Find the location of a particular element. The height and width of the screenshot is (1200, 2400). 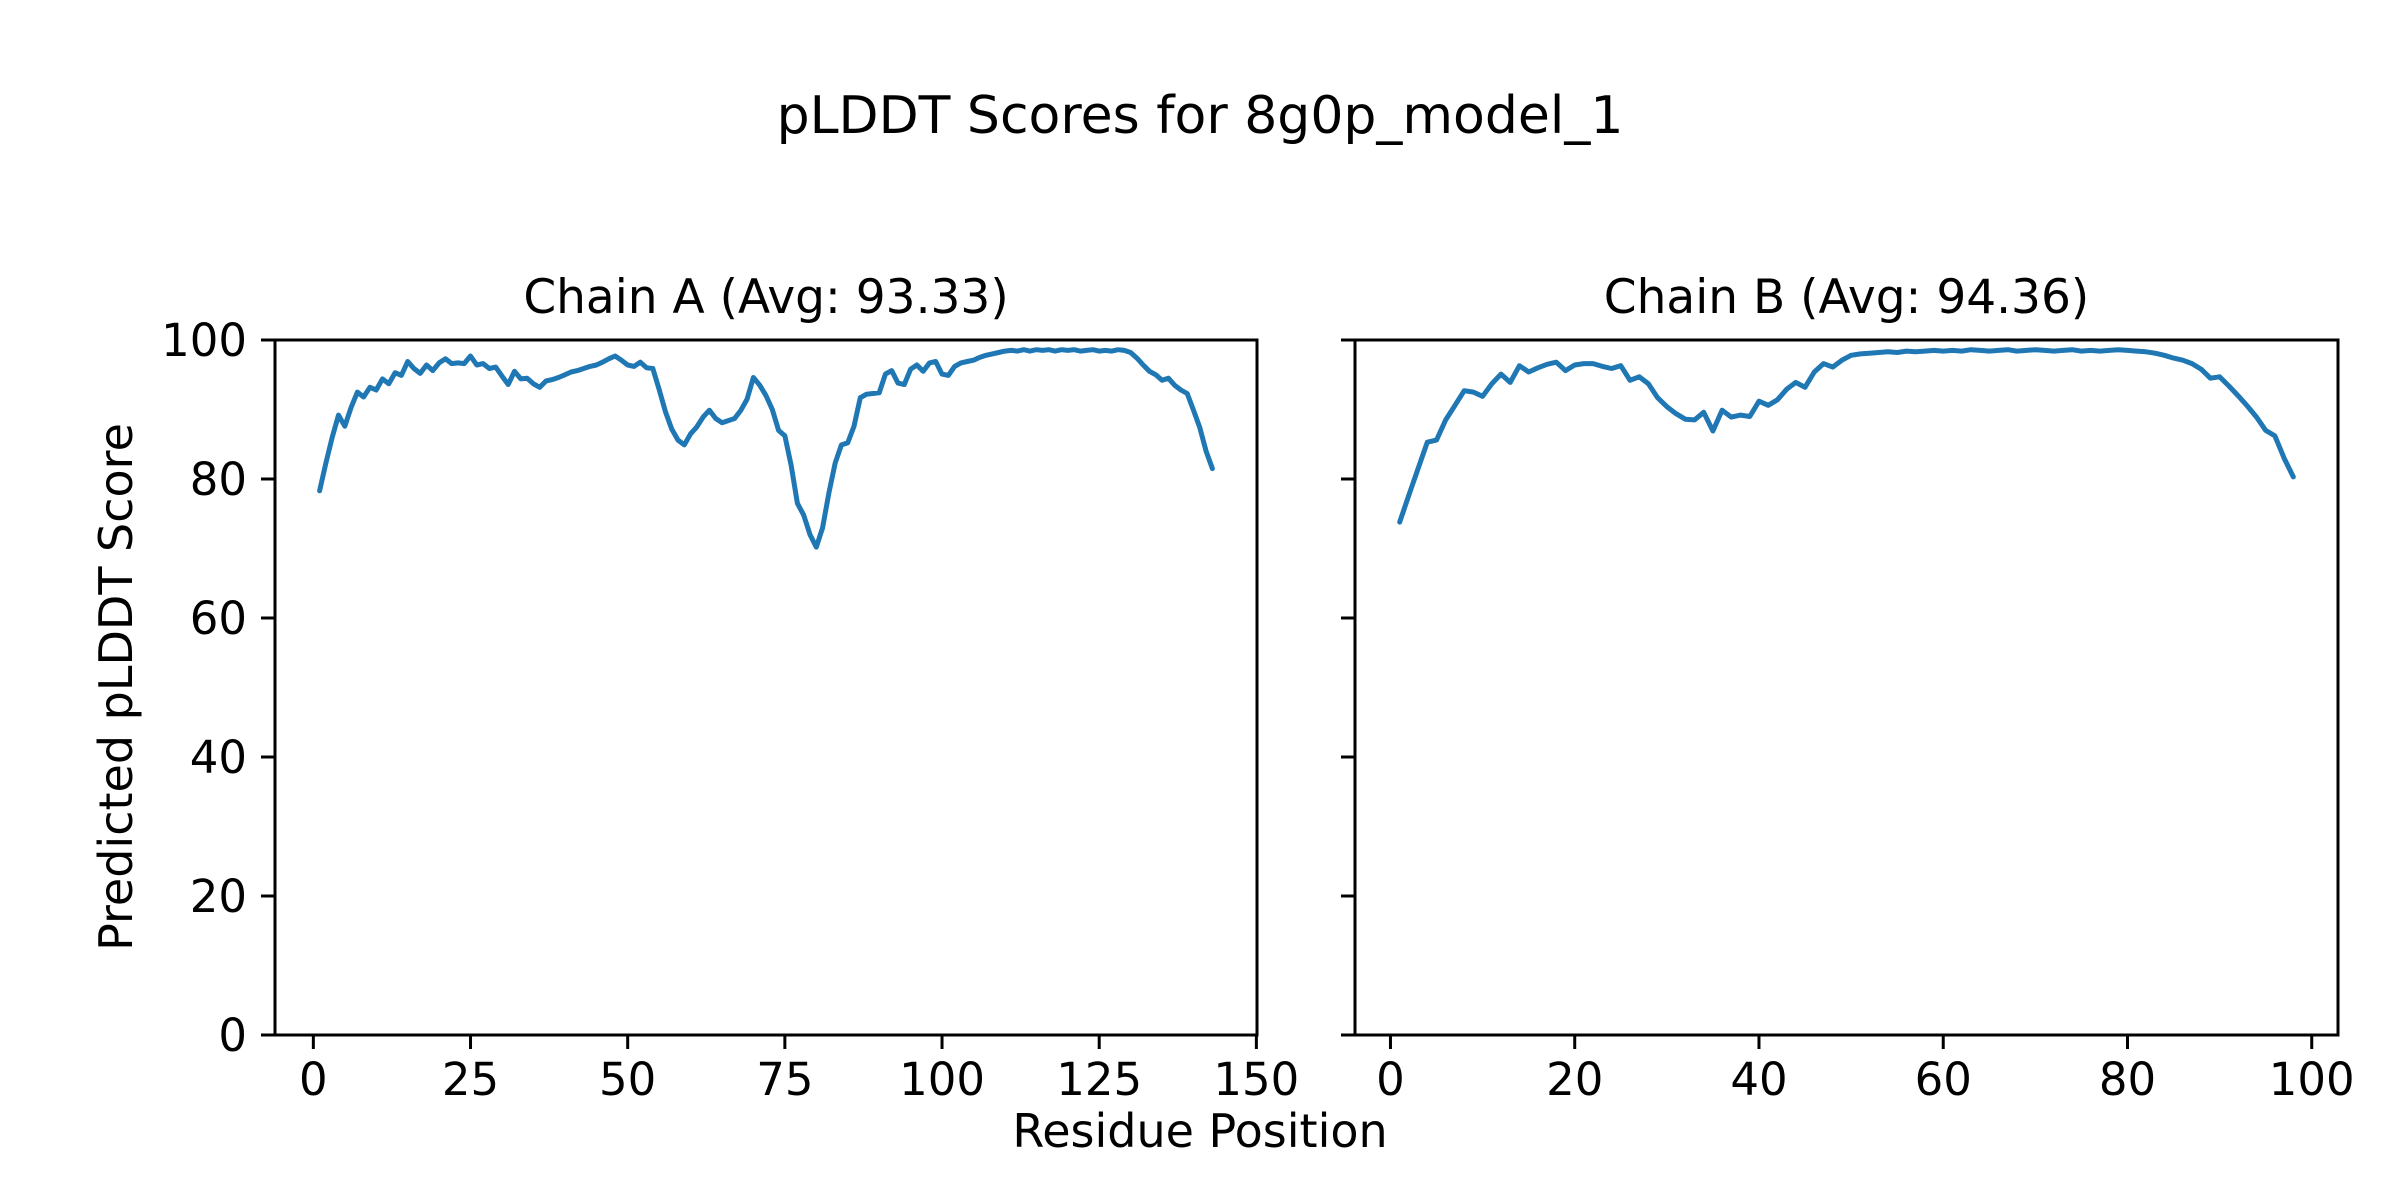

x-tick-label: 20 is located at coordinates (1574, 1079).